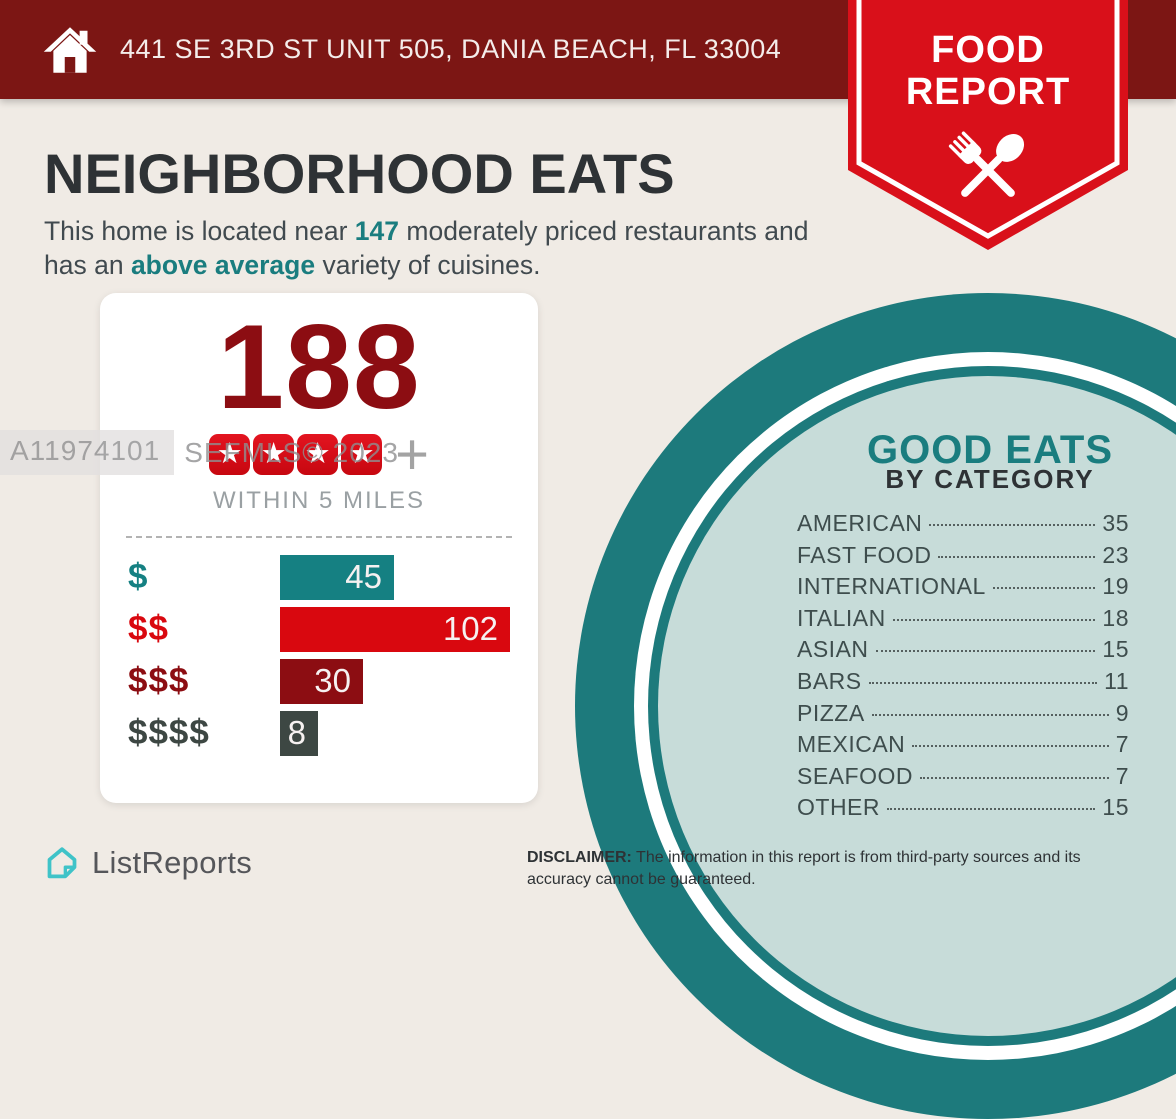 The width and height of the screenshot is (1176, 1119). I want to click on category-label: PIZZA, so click(831, 712).